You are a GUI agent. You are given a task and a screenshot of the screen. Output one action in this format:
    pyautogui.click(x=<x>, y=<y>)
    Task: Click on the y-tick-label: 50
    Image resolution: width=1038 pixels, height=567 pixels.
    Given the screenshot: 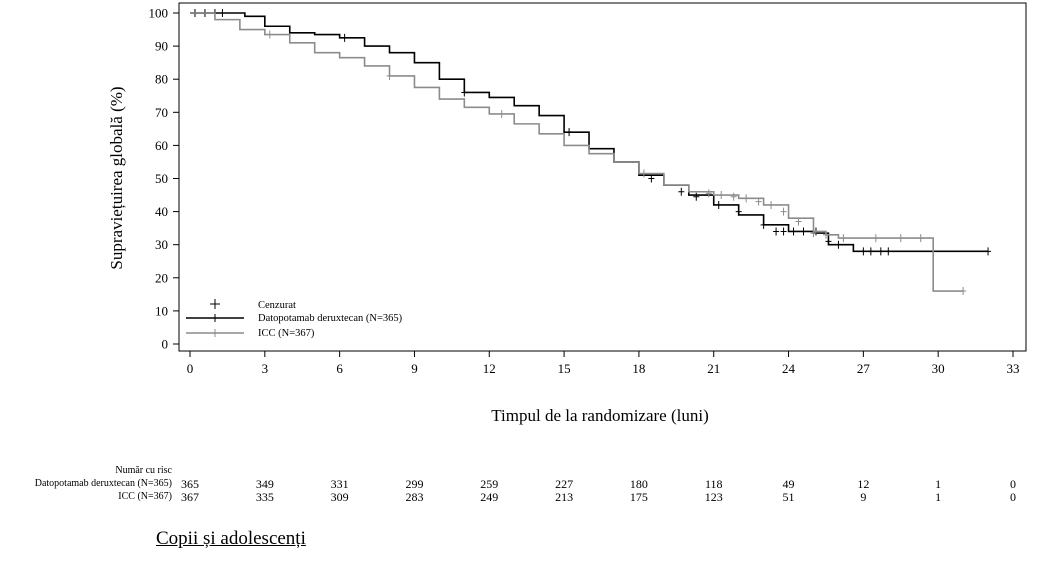 What is the action you would take?
    pyautogui.click(x=161, y=178)
    